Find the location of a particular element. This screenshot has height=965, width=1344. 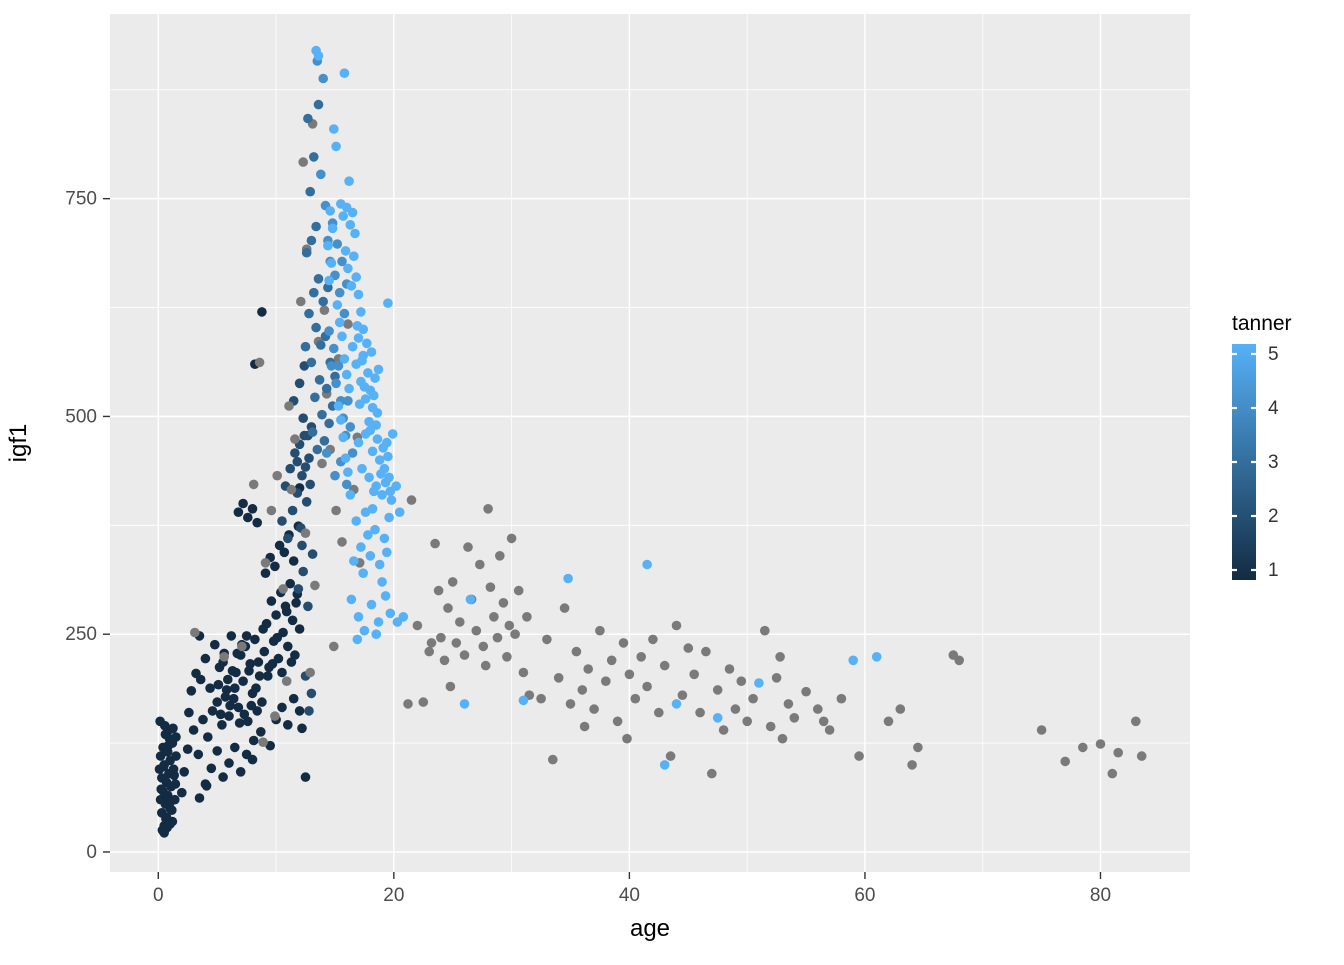

legend-break-label: 4 is located at coordinates (1273, 408).